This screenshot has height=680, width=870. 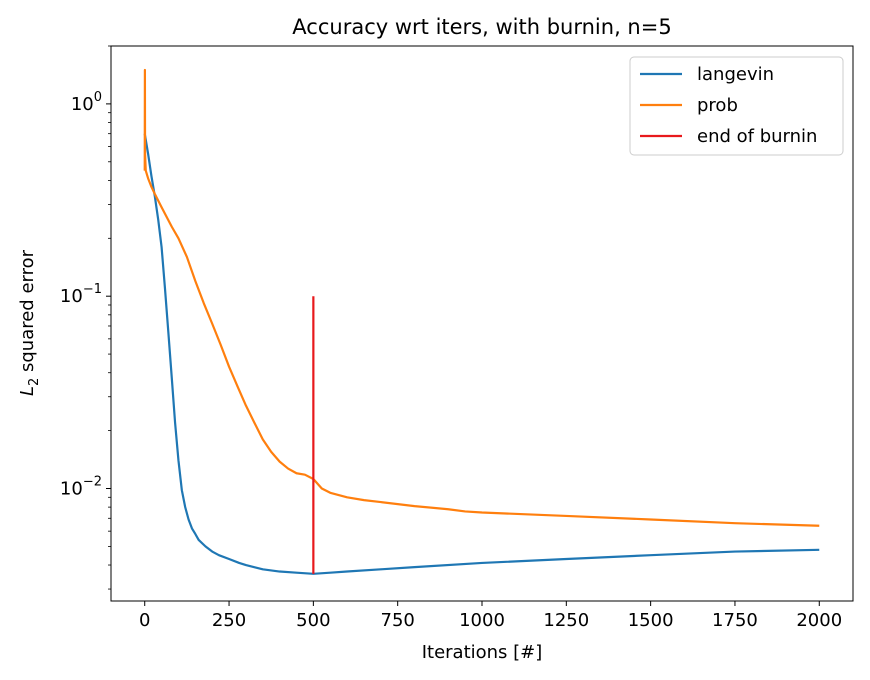 I want to click on legend-label-prob: prob, so click(x=717, y=105).